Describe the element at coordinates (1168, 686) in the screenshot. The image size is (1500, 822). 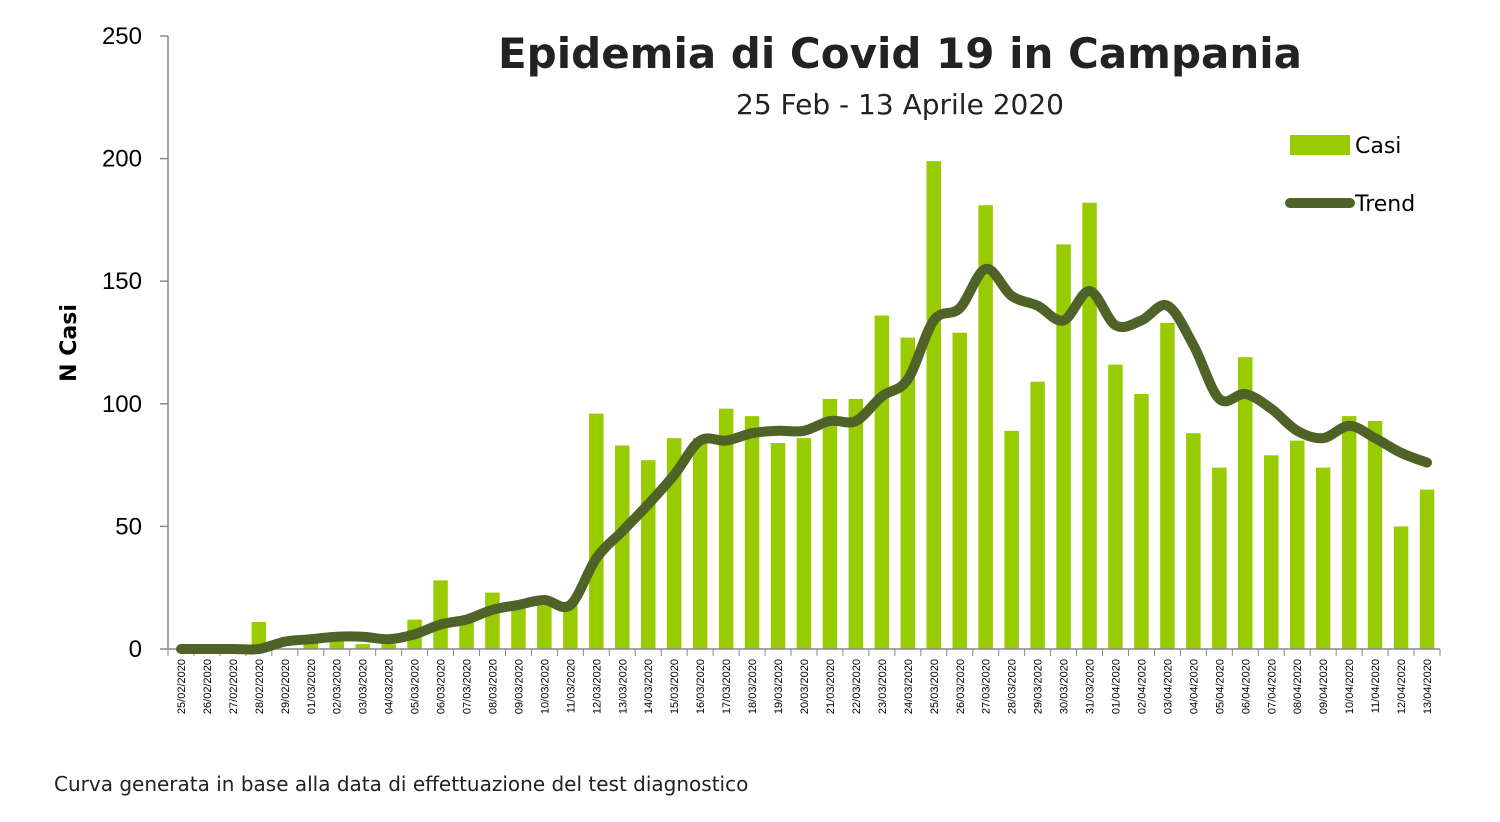
I see `x-tick-label-03/04/2020: 03/04/2020` at that location.